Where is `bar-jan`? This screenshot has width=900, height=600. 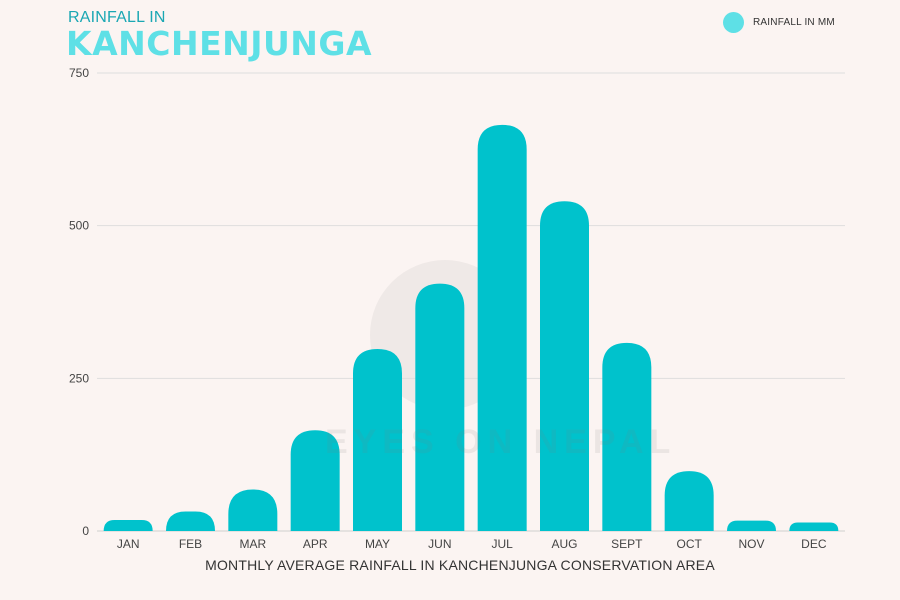
bar-jan is located at coordinates (128, 525).